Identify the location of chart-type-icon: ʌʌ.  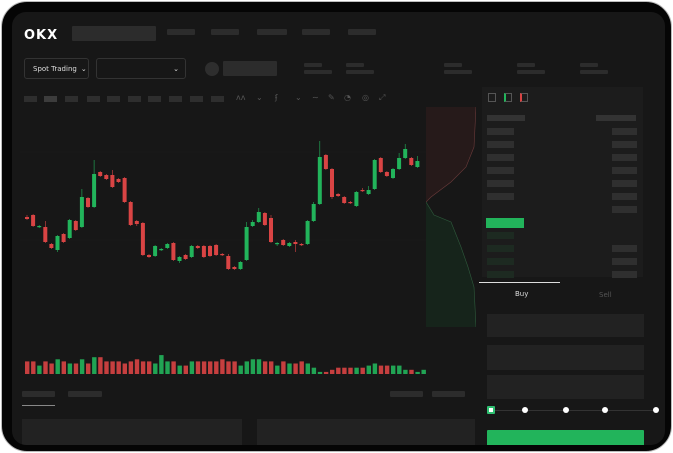
(241, 97).